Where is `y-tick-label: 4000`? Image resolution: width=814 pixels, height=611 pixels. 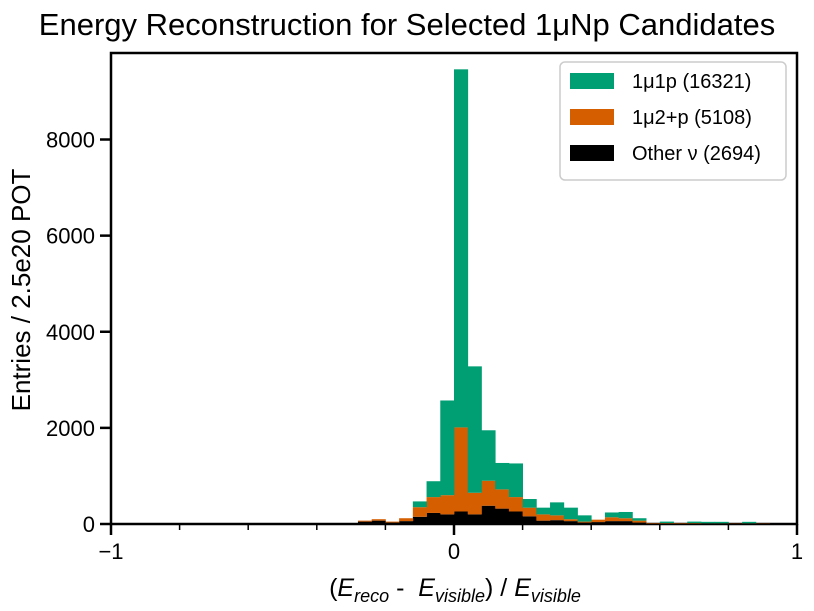
y-tick-label: 4000 is located at coordinates (70, 332).